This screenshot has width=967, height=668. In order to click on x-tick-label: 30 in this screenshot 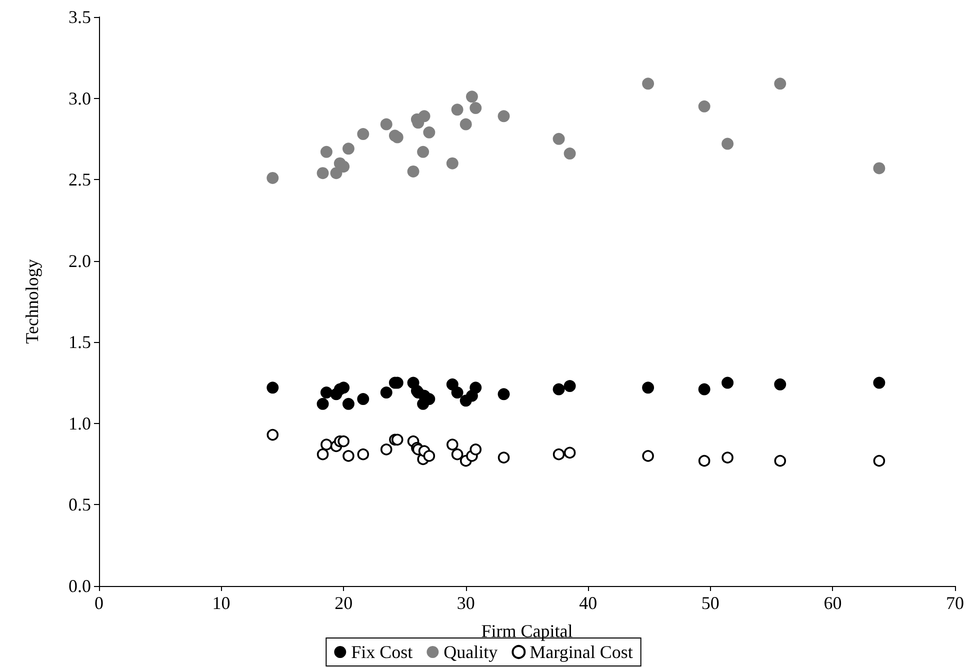, I will do `click(465, 603)`.